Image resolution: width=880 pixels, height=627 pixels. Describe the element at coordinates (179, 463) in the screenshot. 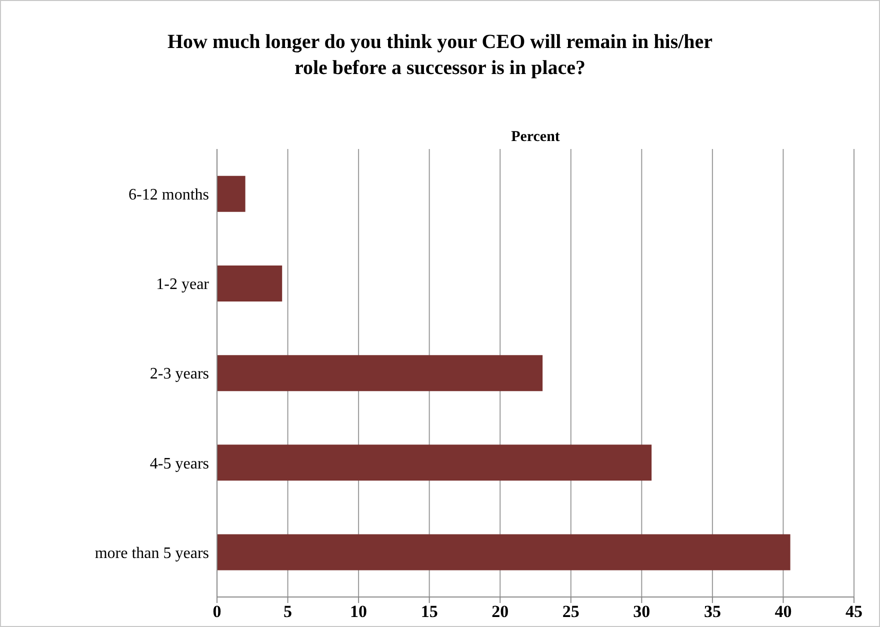

I see `y-tick-label: 4-5 years` at that location.